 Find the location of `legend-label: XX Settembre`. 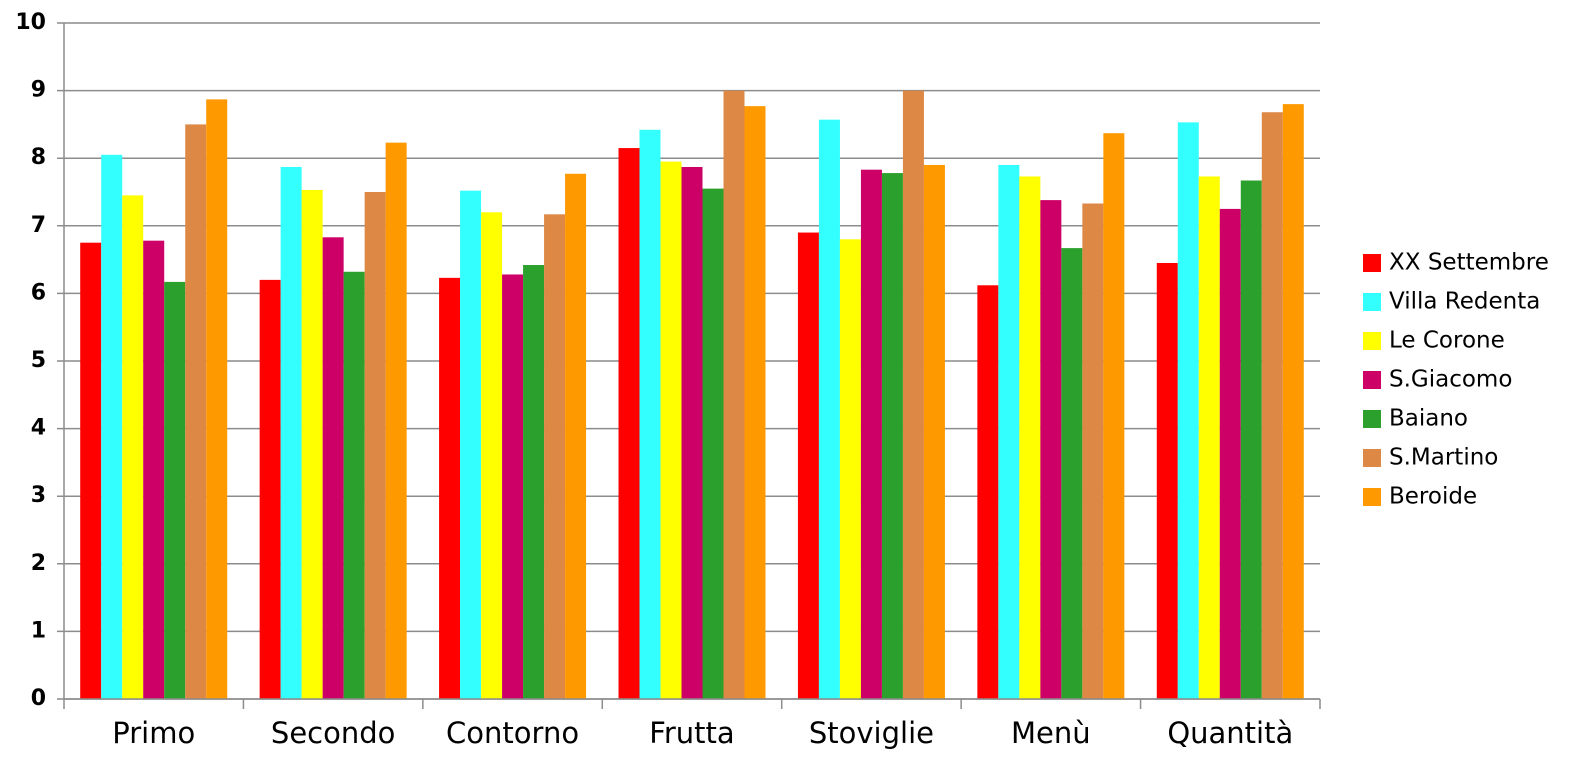

legend-label: XX Settembre is located at coordinates (1469, 263).